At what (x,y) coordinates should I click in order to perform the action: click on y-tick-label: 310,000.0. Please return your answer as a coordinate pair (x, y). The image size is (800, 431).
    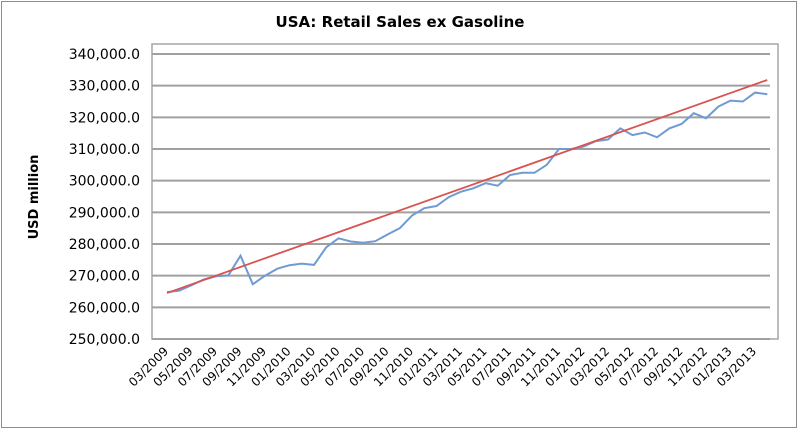
    Looking at the image, I should click on (104, 150).